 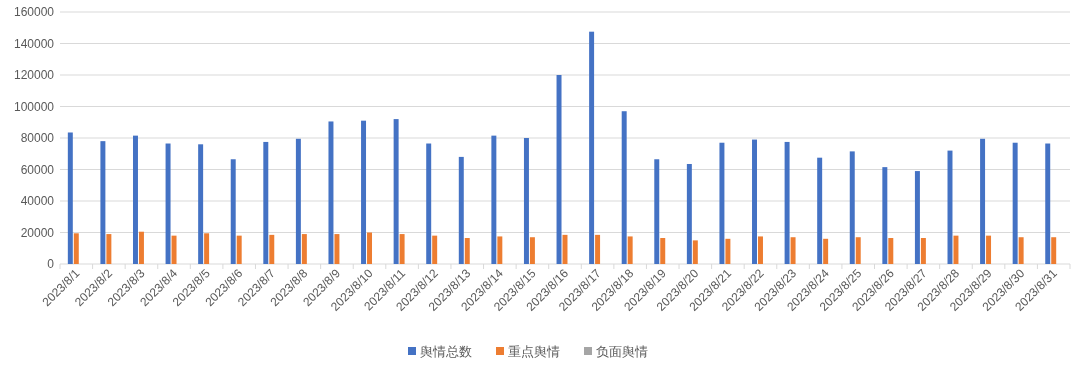 What do you see at coordinates (34, 75) in the screenshot?
I see `y-tick-label: 120000` at bounding box center [34, 75].